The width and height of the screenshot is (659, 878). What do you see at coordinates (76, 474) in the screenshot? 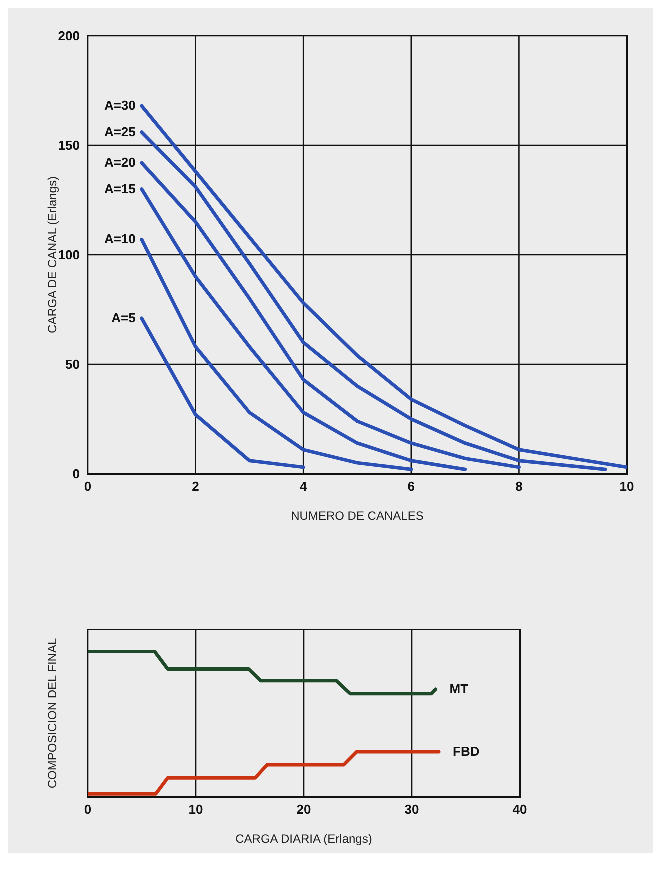
I see `y-tick-label: 0` at bounding box center [76, 474].